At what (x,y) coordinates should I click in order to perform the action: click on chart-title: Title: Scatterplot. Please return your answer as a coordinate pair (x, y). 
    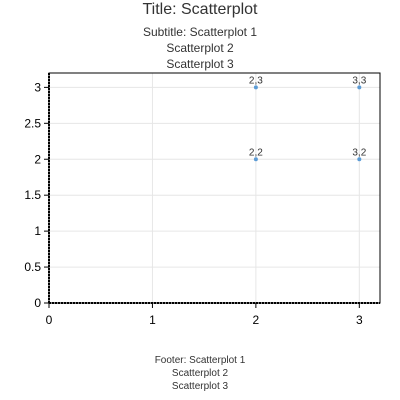
    Looking at the image, I should click on (200, 9).